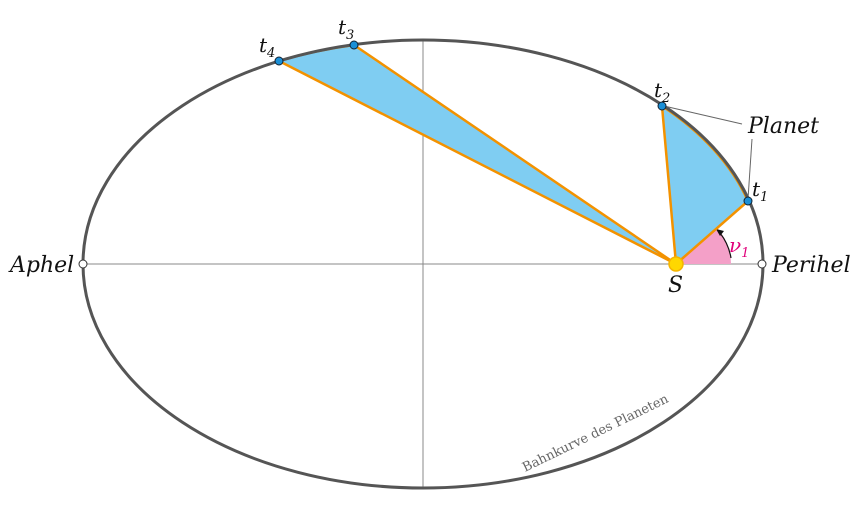  Describe the element at coordinates (703, 246) in the screenshot. I see `true-anomaly-sector` at that location.